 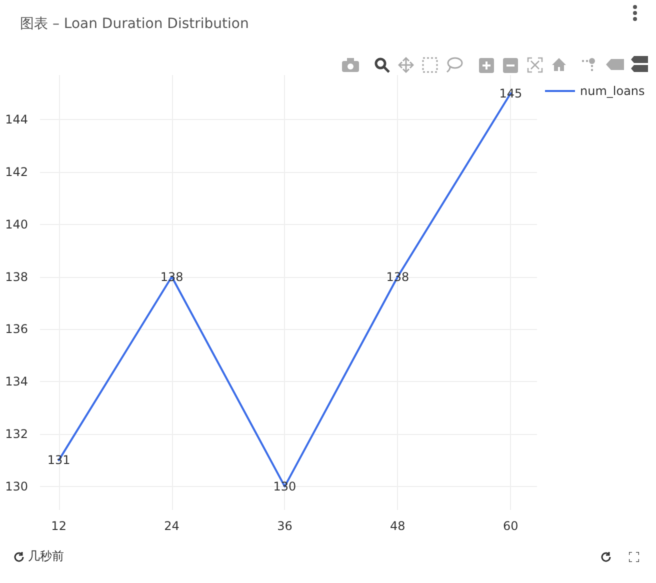 I want to click on x-tick-label: 36, so click(x=284, y=526).